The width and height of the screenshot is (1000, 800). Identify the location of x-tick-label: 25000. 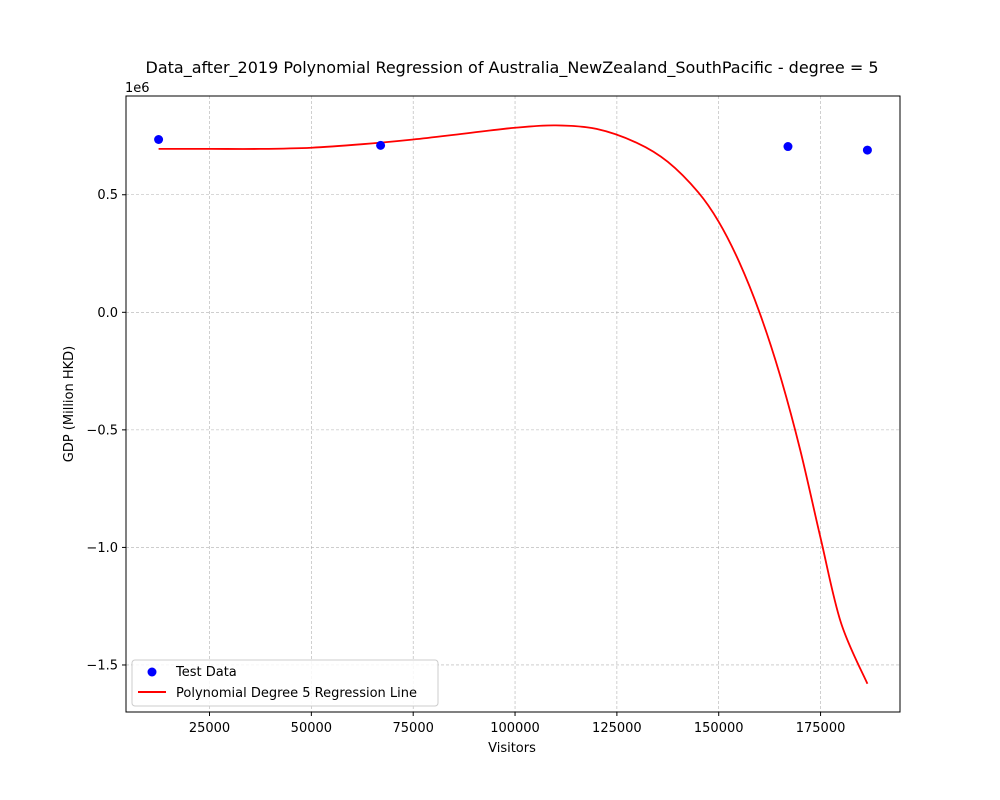
(209, 728).